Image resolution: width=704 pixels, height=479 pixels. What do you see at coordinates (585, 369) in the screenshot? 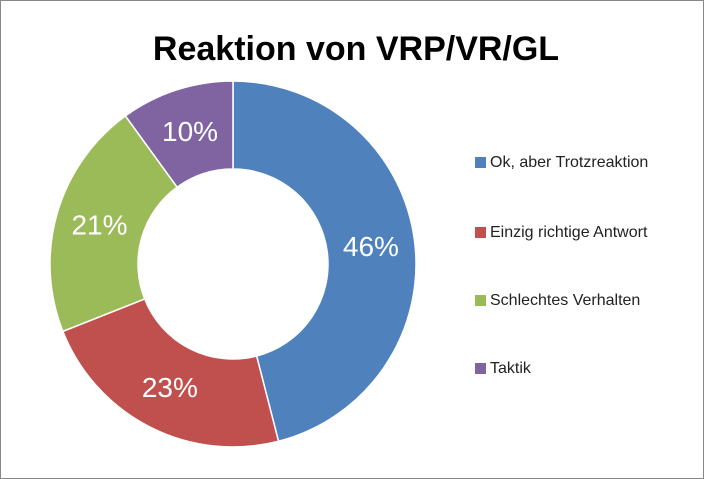
I see `legend-item: Taktik` at bounding box center [585, 369].